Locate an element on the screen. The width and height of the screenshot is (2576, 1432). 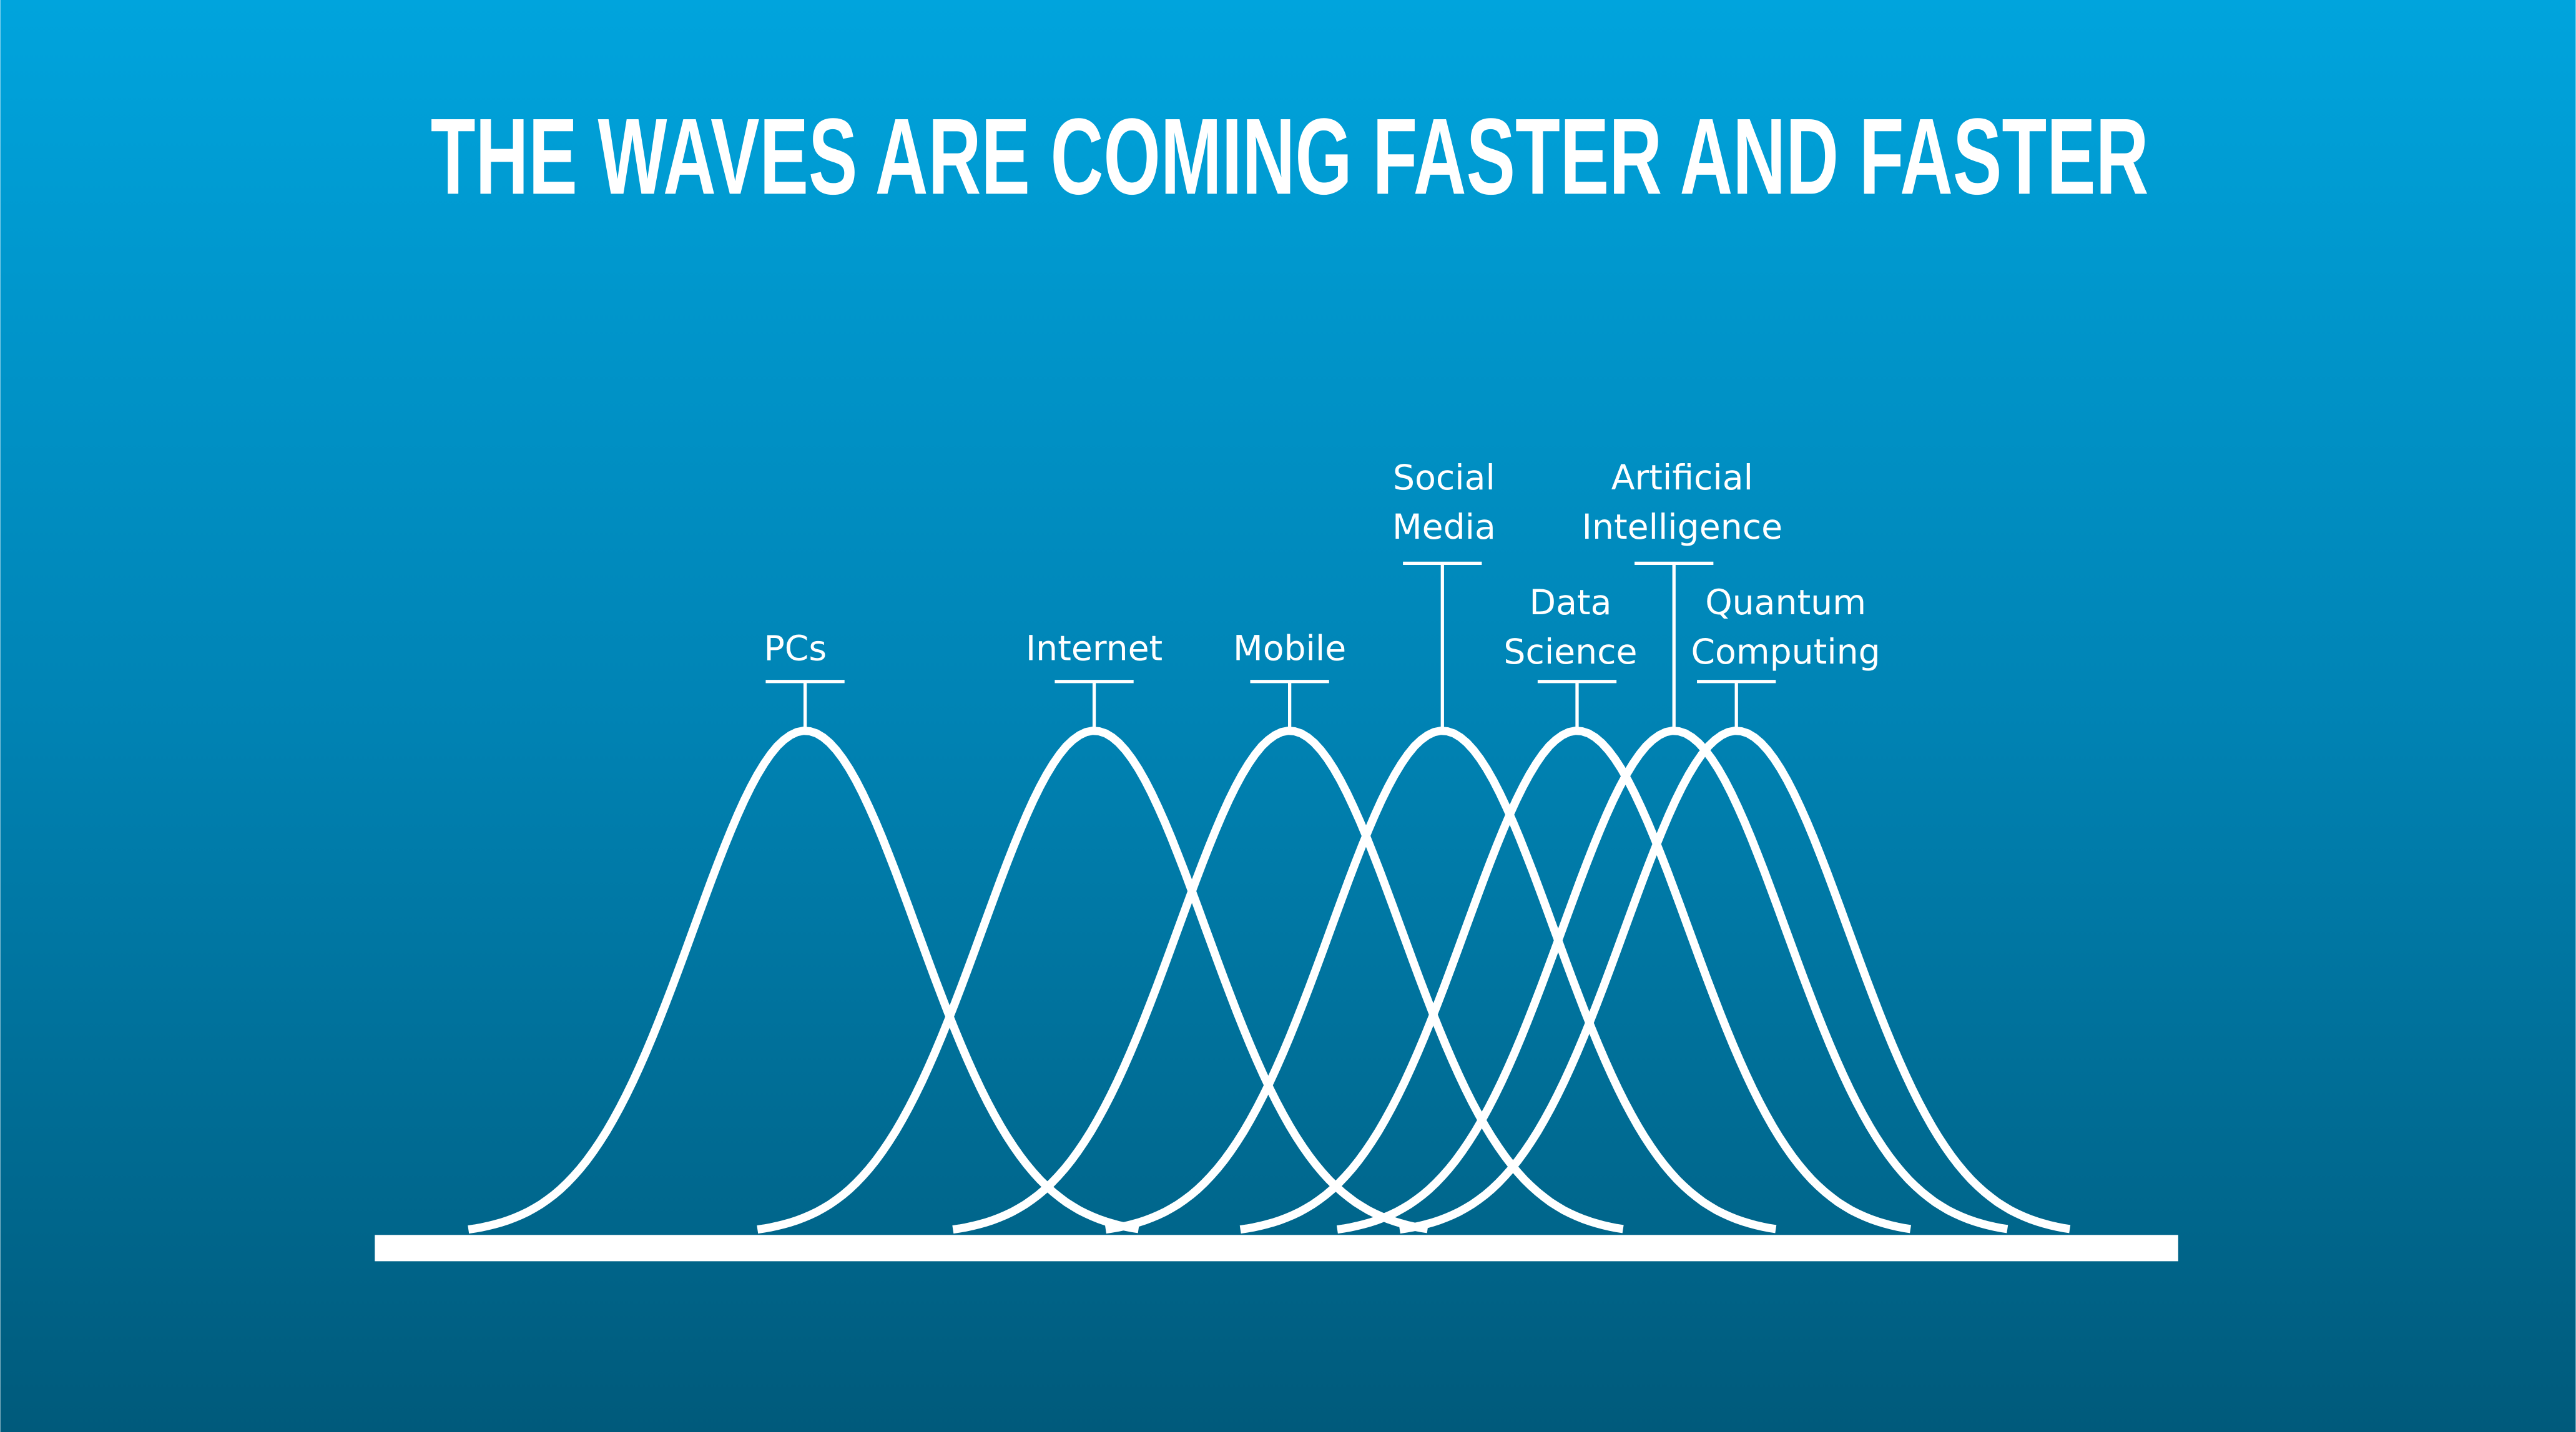
wave-label: Quantum is located at coordinates (1785, 603).